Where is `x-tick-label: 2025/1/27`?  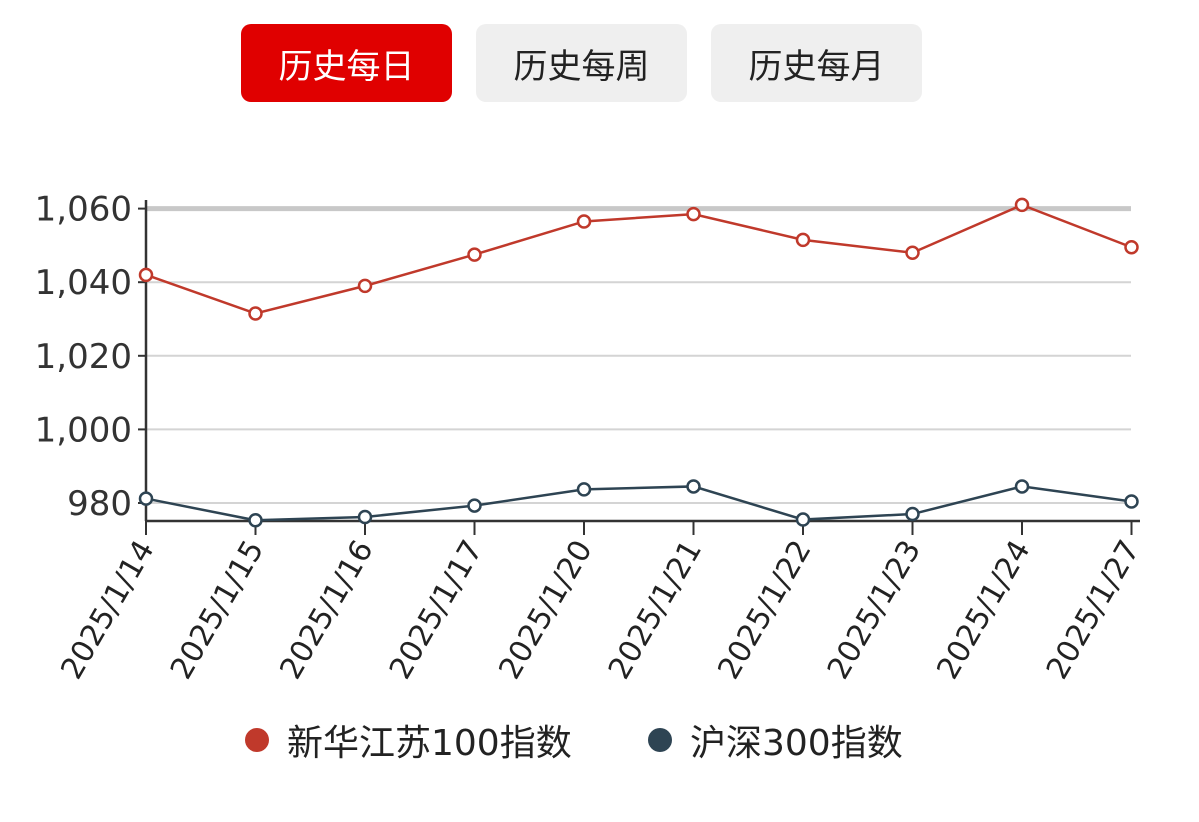
x-tick-label: 2025/1/27 is located at coordinates (1093, 610).